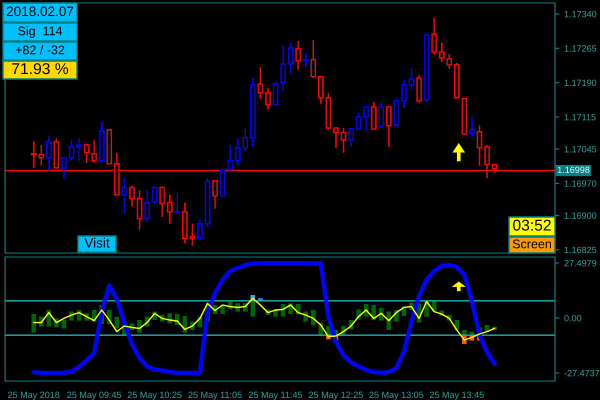 The height and width of the screenshot is (400, 600). What do you see at coordinates (40, 49) in the screenshot?
I see `annotation: +82 / -32` at bounding box center [40, 49].